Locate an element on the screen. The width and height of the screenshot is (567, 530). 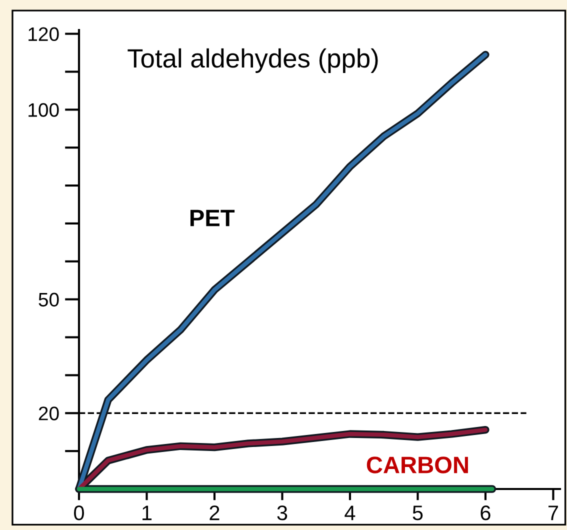
series-label: PET is located at coordinates (212, 218).